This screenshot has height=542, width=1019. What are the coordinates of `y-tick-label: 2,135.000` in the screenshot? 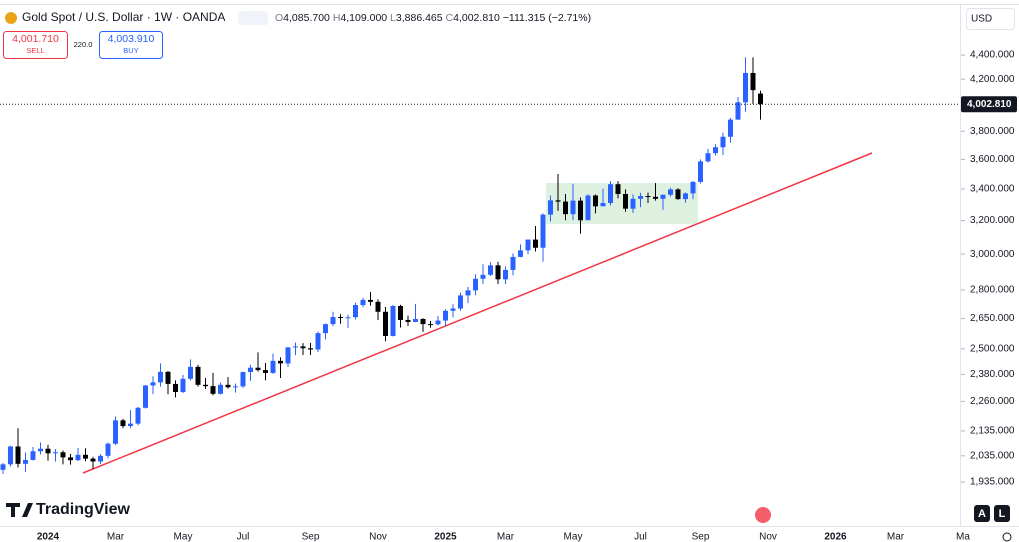 It's located at (992, 431).